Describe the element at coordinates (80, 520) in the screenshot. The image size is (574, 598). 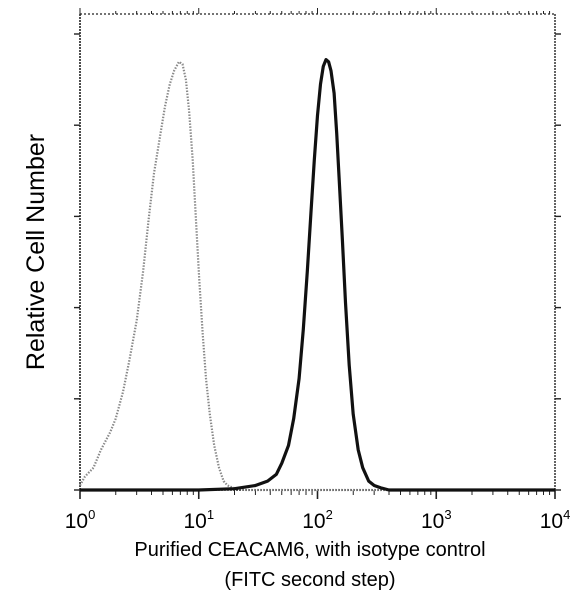
I see `x-tick-label: 10⁰` at that location.